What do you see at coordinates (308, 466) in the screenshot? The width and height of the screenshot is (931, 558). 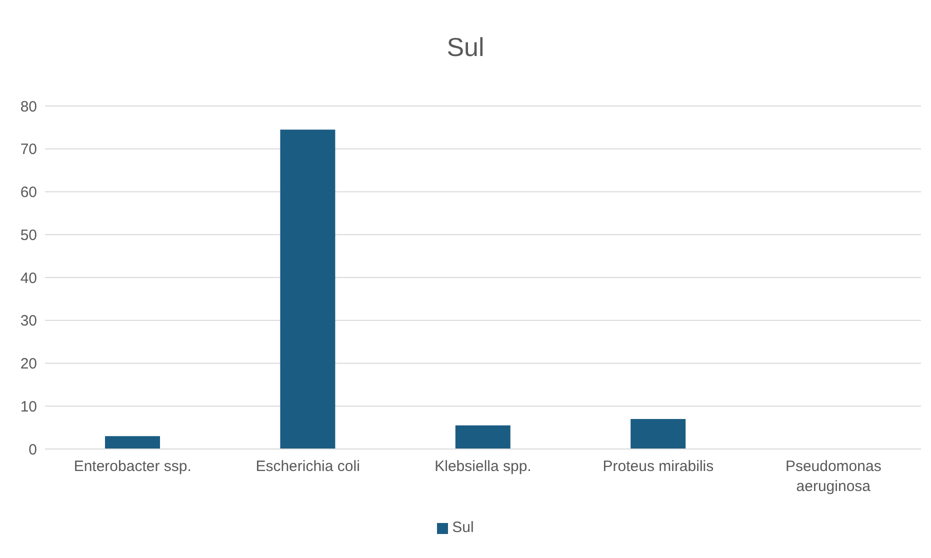 I see `x-tick-label: Escherichia coli` at bounding box center [308, 466].